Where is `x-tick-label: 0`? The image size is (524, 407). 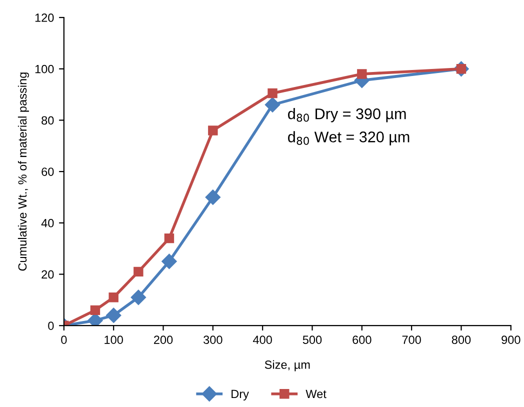
x-tick-label: 0 is located at coordinates (64, 340).